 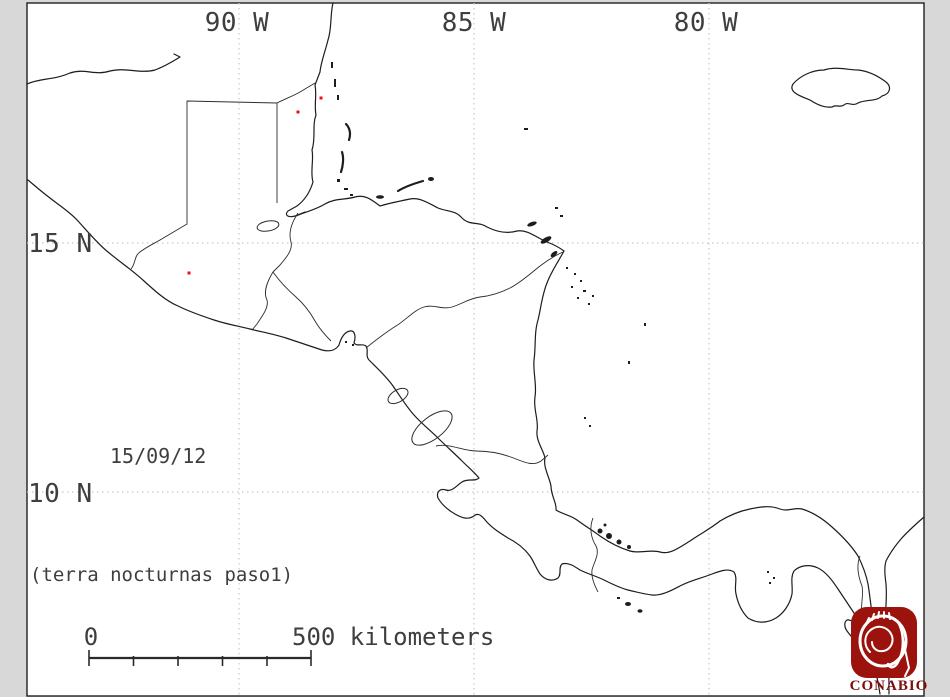 What do you see at coordinates (348, 132) in the screenshot?
I see `banco-chinchorro` at bounding box center [348, 132].